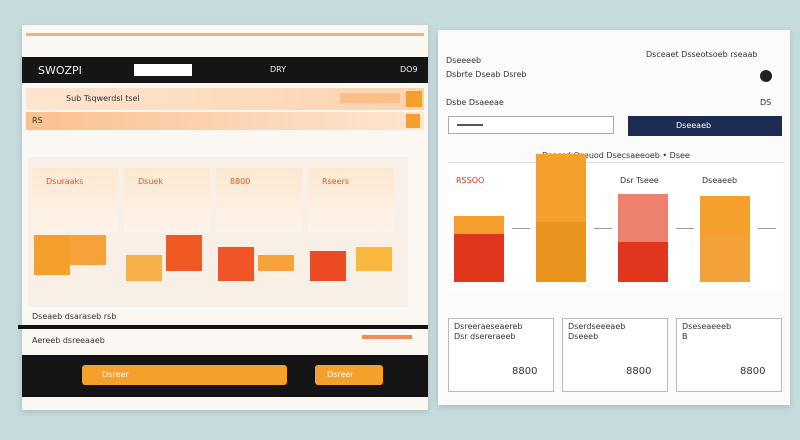 Image resolution: width=800 pixels, height=440 pixels. I want to click on footer-line: Aereeb dsreeaaeb, so click(68, 340).